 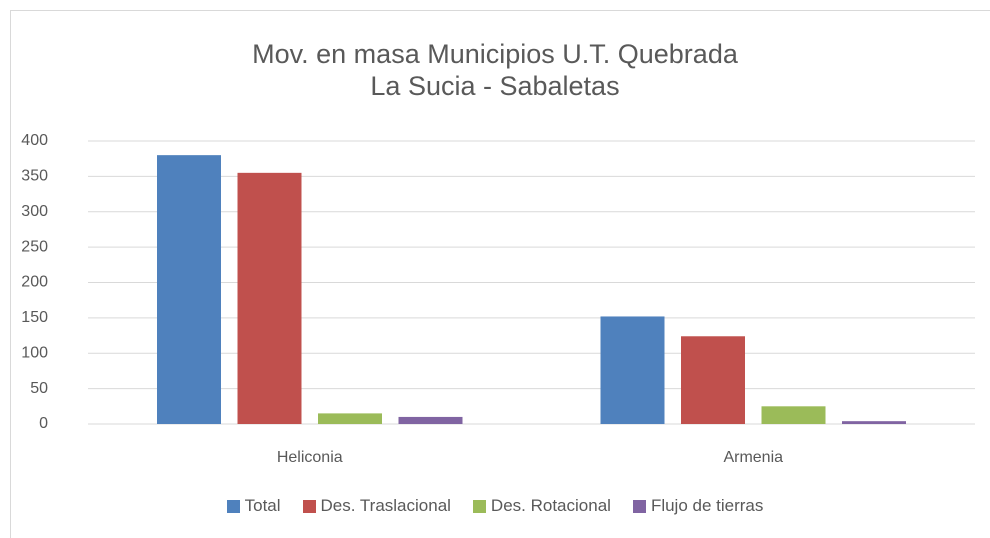 What do you see at coordinates (39, 388) in the screenshot?
I see `y-tick-label: 50` at bounding box center [39, 388].